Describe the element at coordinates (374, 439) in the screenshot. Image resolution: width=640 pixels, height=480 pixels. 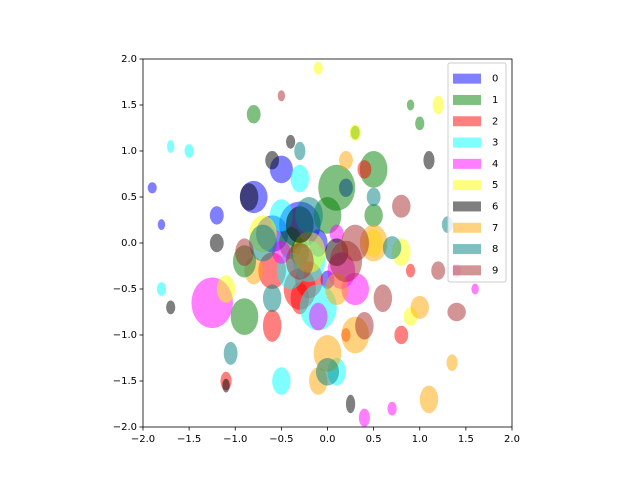
I see `x-tick-label: 0.5` at that location.